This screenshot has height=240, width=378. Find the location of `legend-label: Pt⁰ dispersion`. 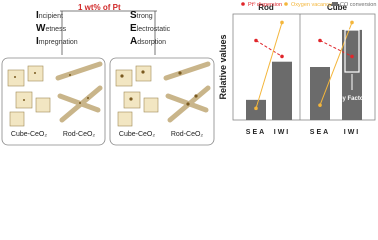

legend-label: Pt⁰ dispersion is located at coordinates (265, 4).